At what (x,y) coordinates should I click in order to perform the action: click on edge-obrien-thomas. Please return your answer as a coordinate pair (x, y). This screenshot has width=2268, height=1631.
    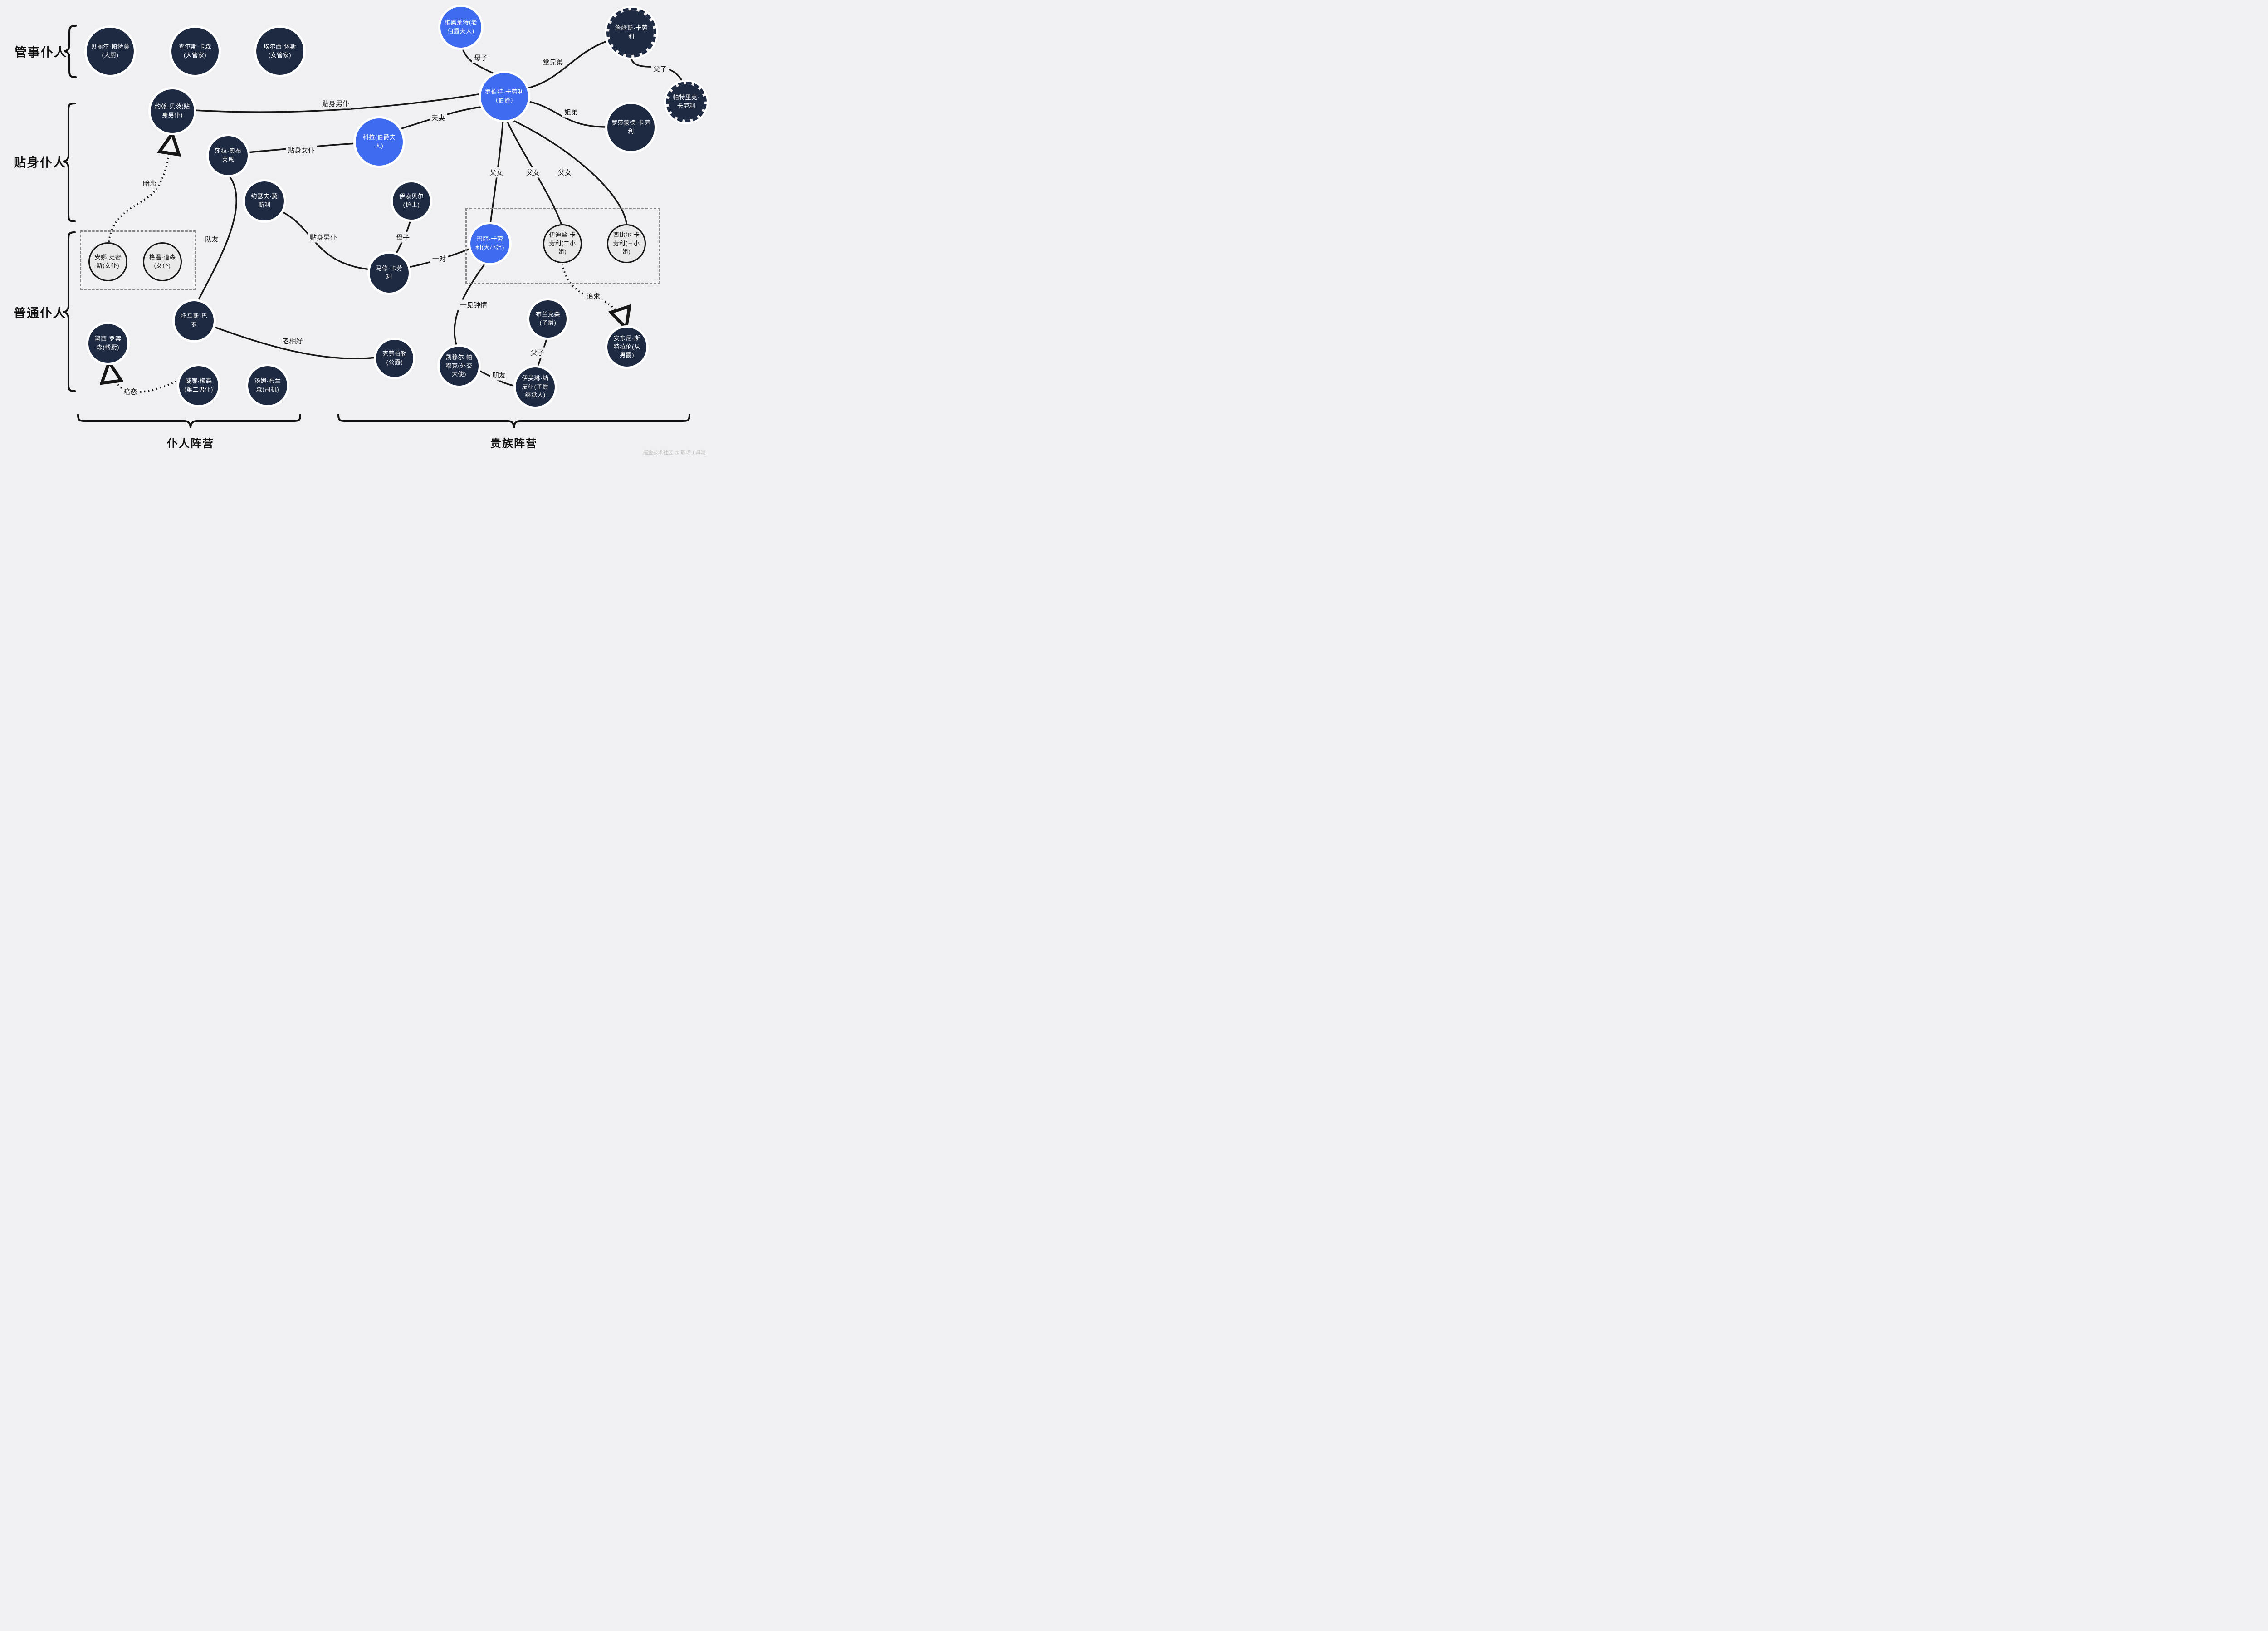
    Looking at the image, I should click on (217, 238).